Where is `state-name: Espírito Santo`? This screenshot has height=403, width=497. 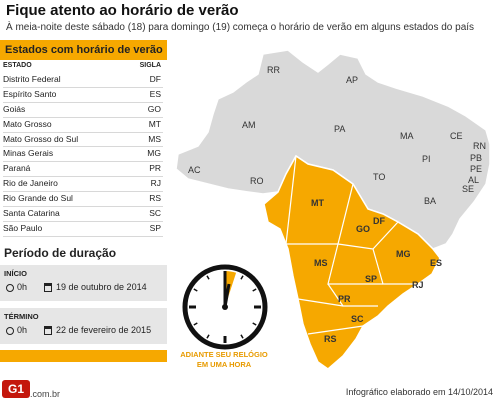 state-name: Espírito Santo is located at coordinates (30, 93).